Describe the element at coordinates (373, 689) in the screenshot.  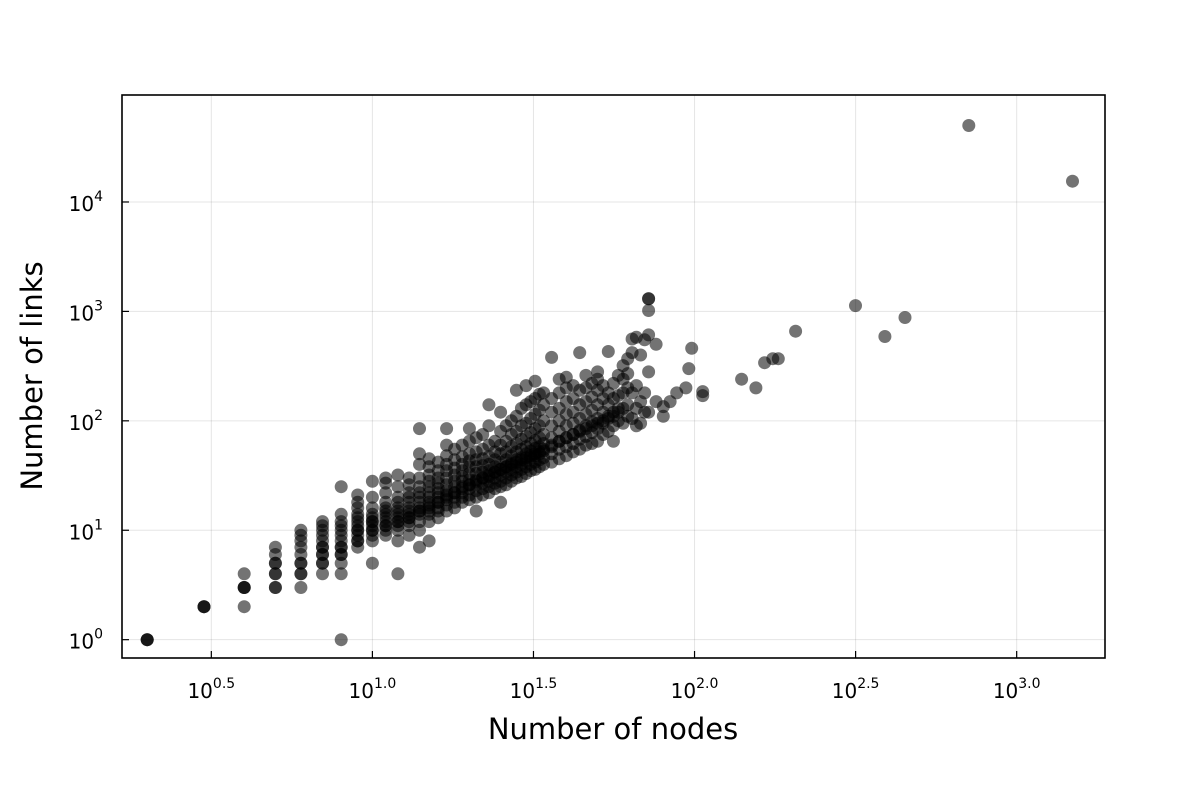
I see `x-tick-label: 101.0` at that location.